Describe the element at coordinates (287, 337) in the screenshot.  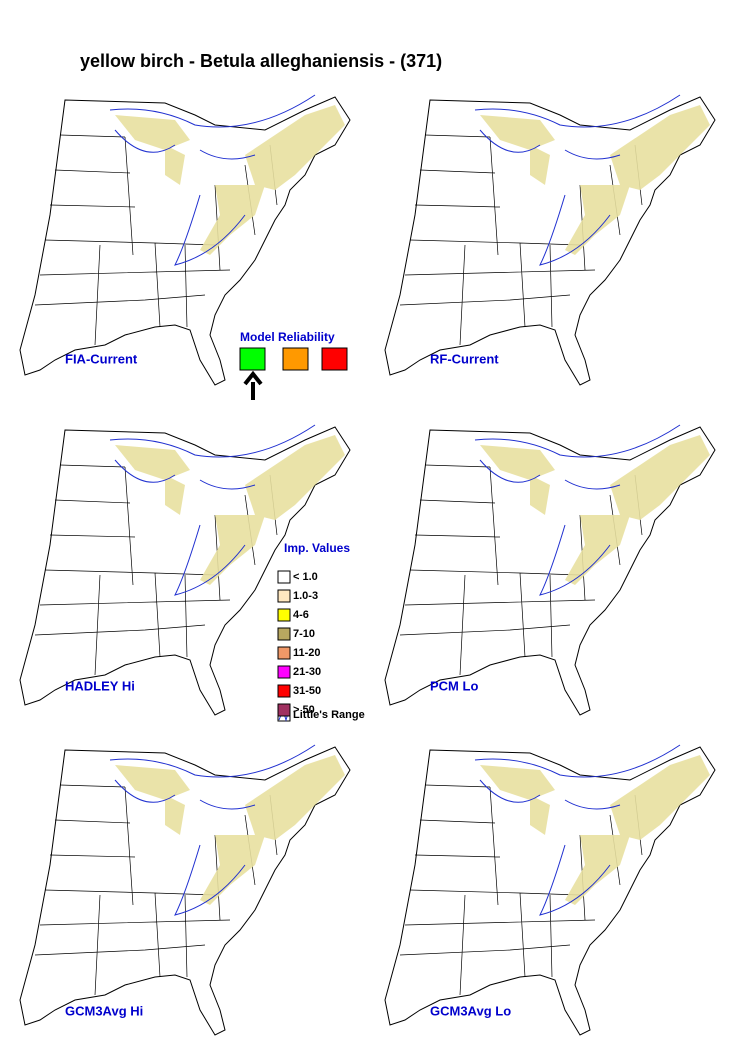
I see `reliability-title: Model Reliability` at that location.